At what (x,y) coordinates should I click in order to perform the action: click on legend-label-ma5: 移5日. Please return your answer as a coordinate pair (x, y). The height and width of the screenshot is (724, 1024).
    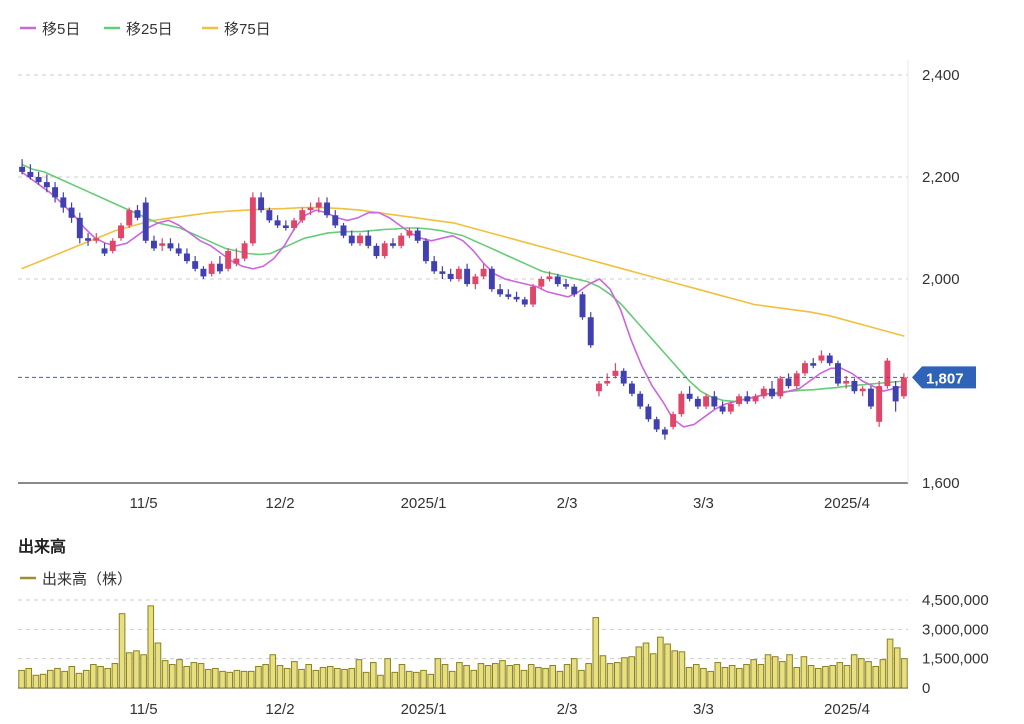
    Looking at the image, I should click on (61, 29).